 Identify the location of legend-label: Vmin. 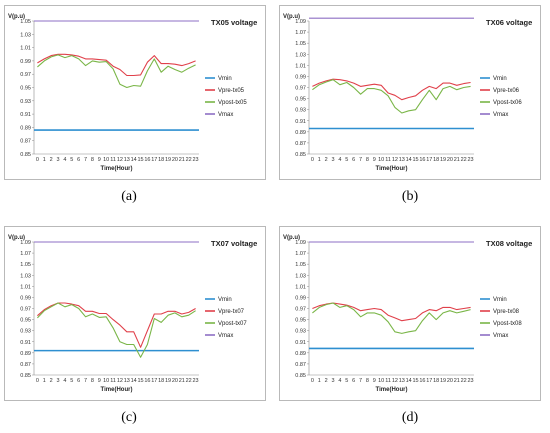
(500, 300).